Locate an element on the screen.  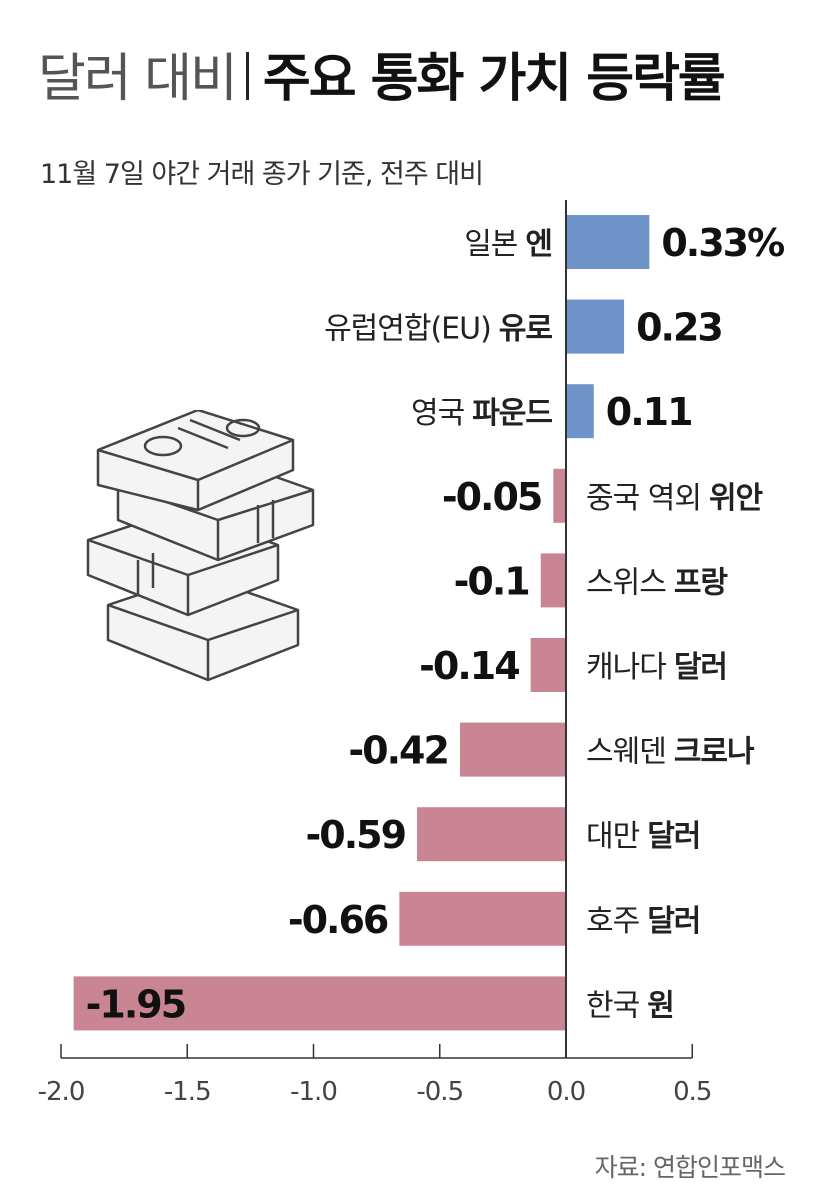
x-tick-label-3: -0.5 is located at coordinates (439, 1092).